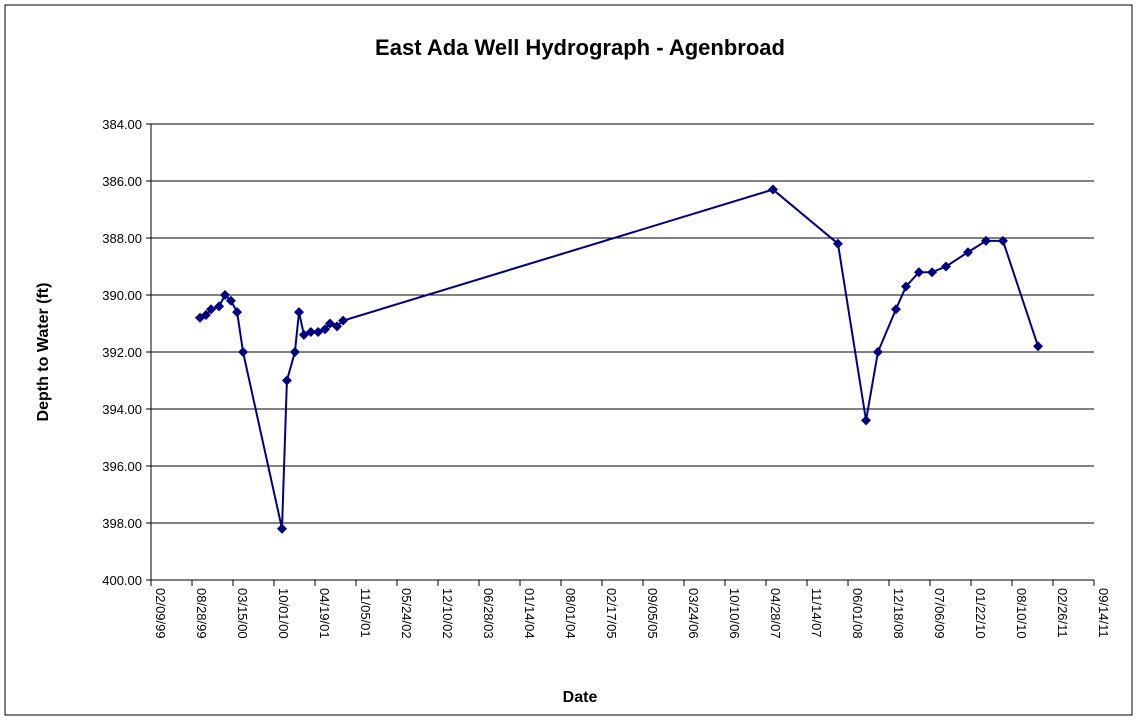 Image resolution: width=1138 pixels, height=721 pixels. What do you see at coordinates (1062, 613) in the screenshot?
I see `x-tick-label: 02/26/11` at bounding box center [1062, 613].